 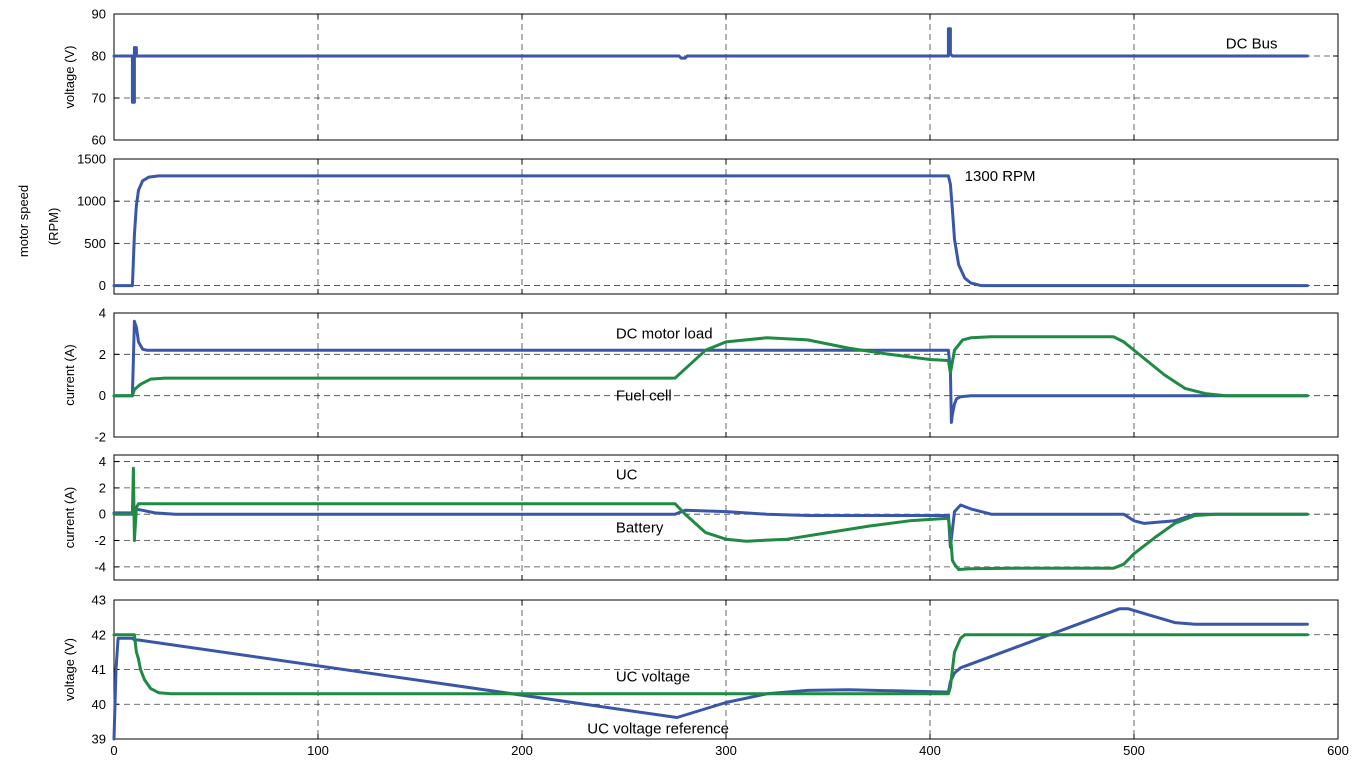 I want to click on y-tick-label: 1000, so click(x=91, y=201).